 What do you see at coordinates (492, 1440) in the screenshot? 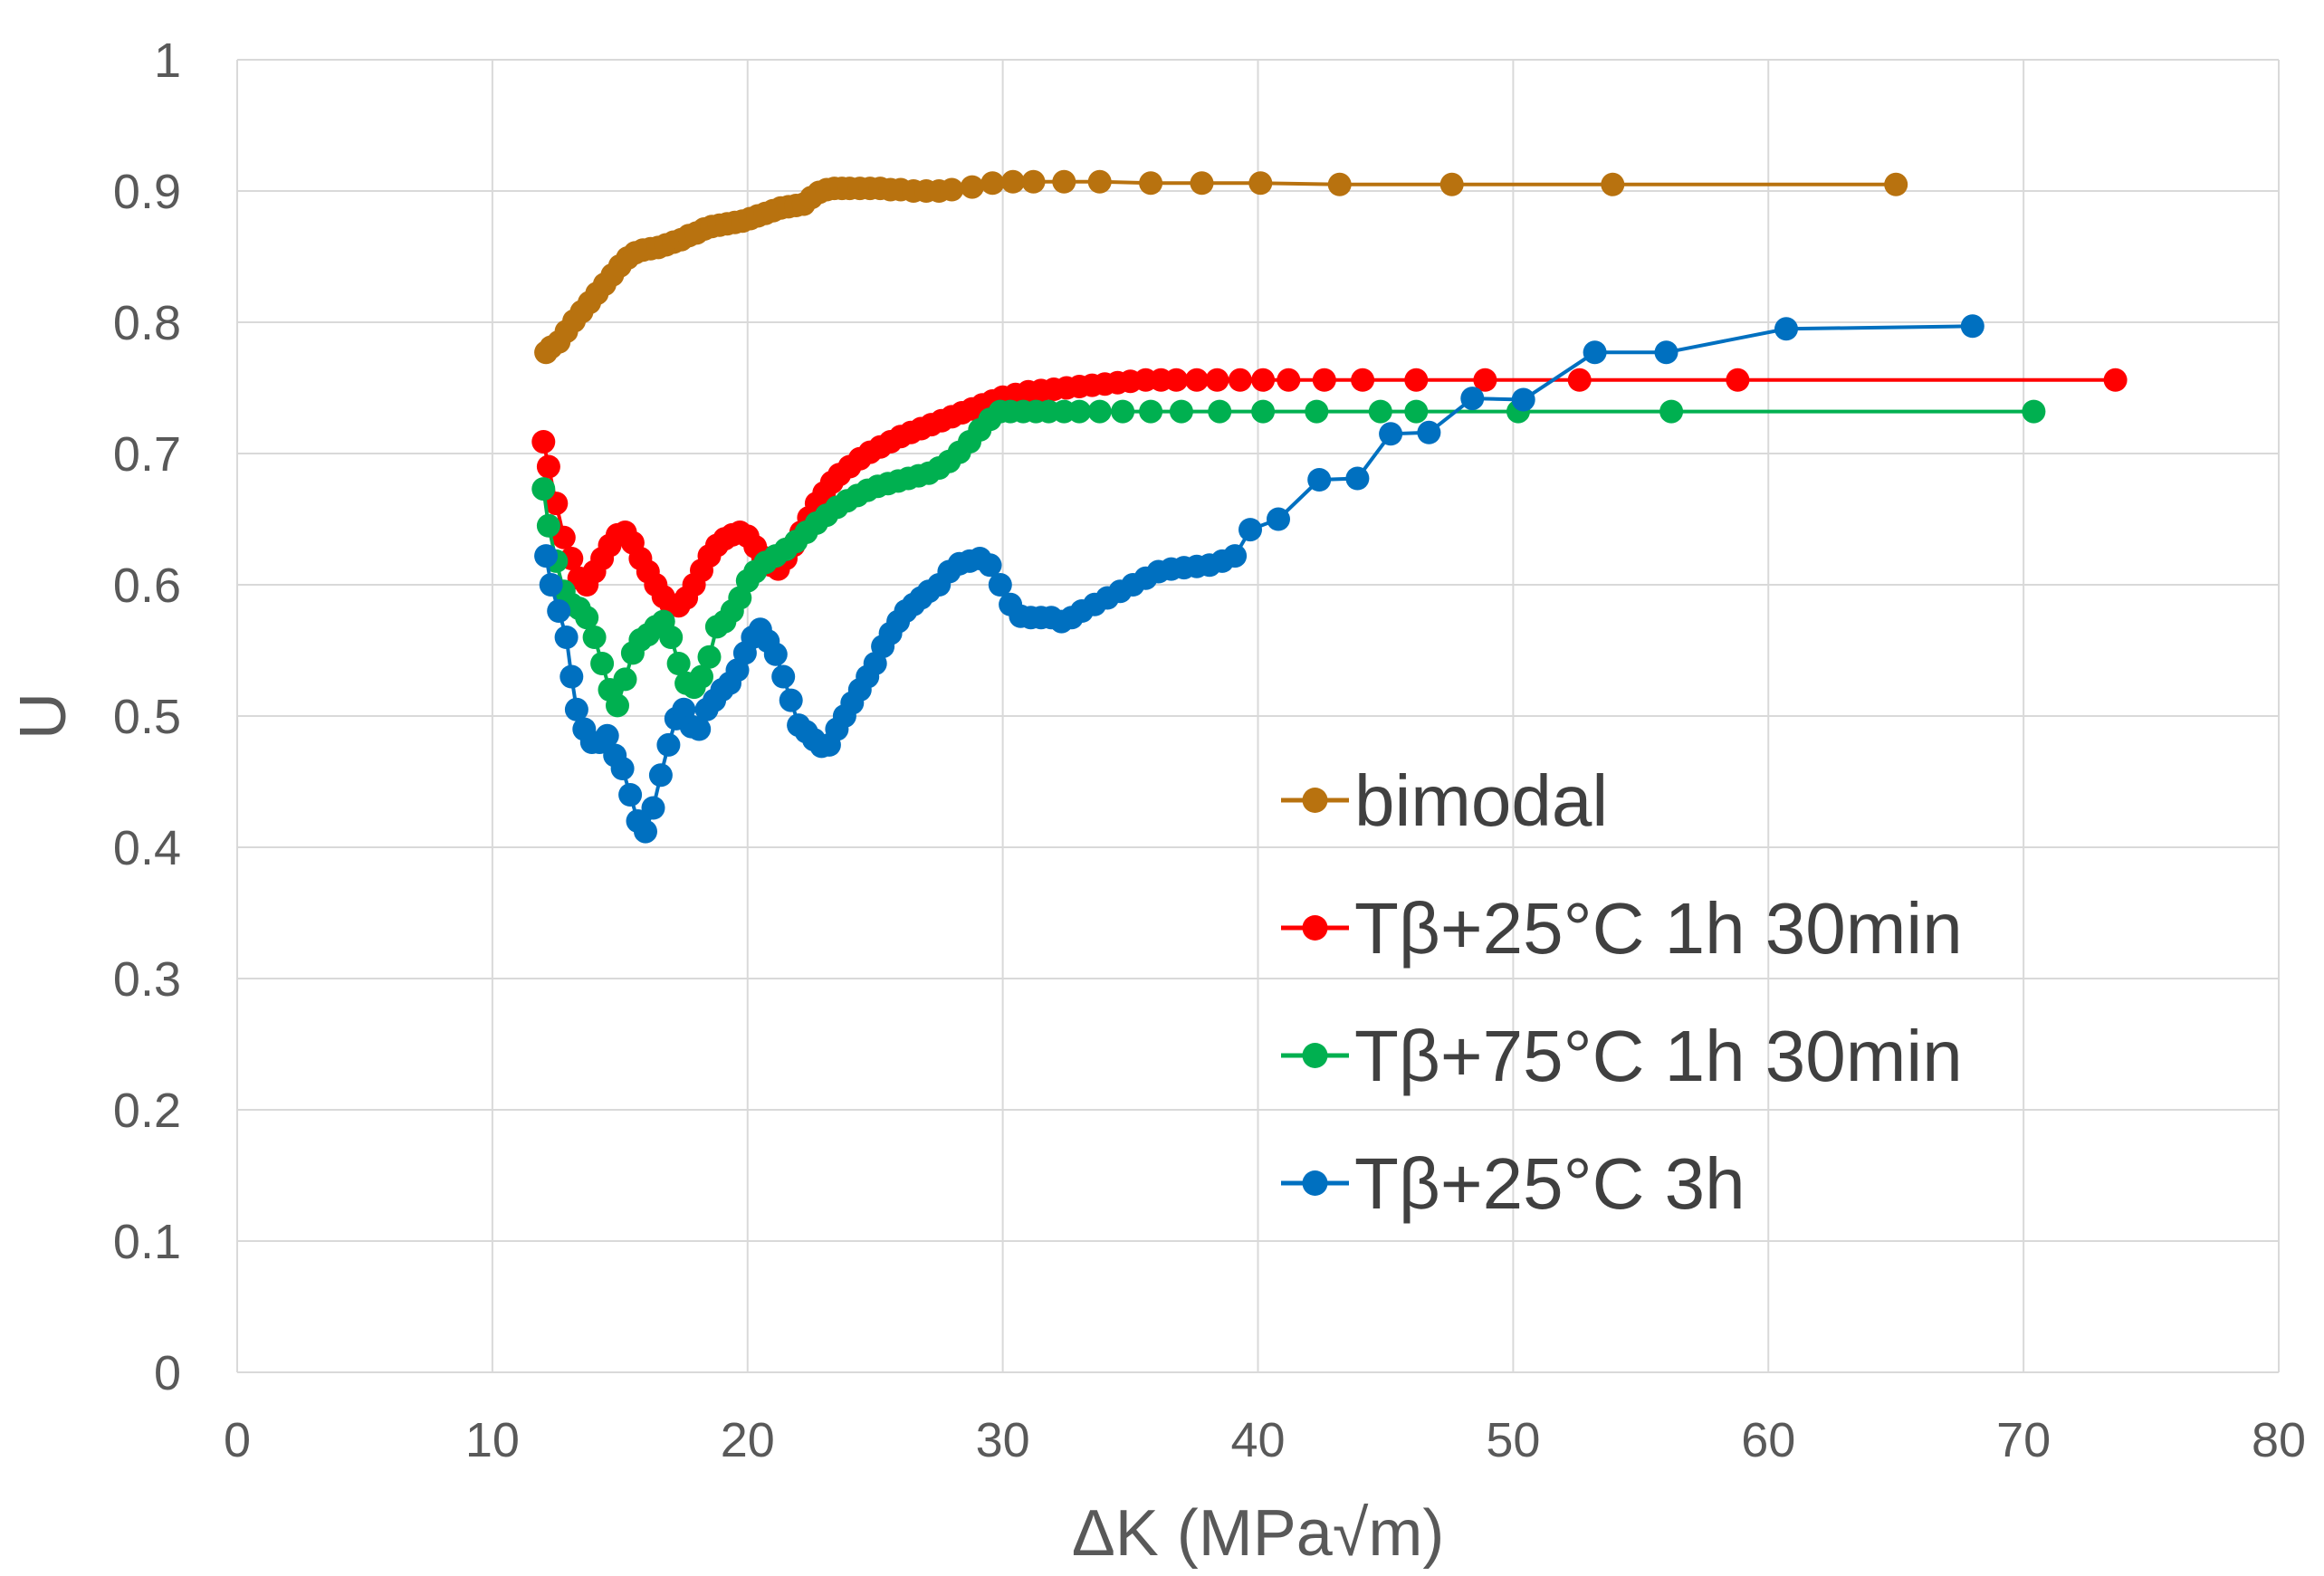
I see `x-tick-label: 10` at bounding box center [492, 1440].